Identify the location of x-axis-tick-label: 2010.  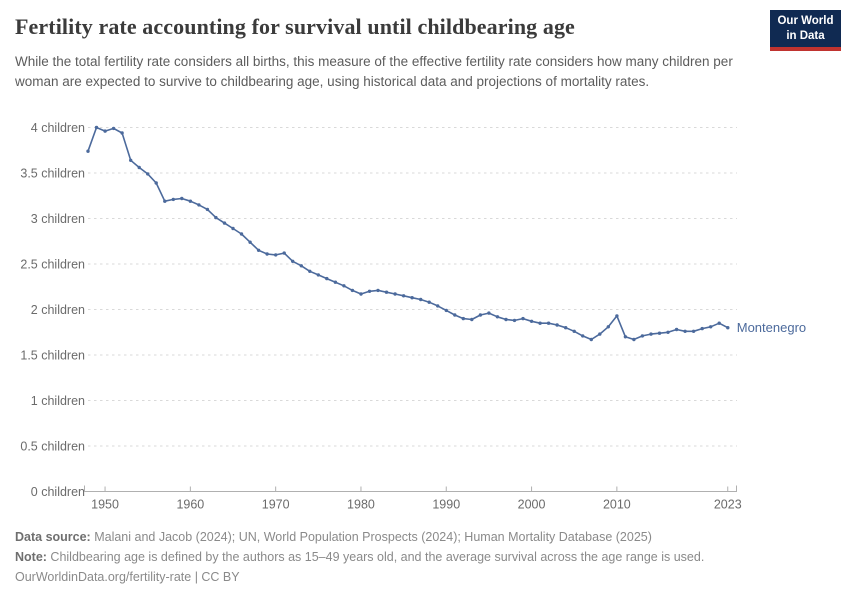
(617, 505).